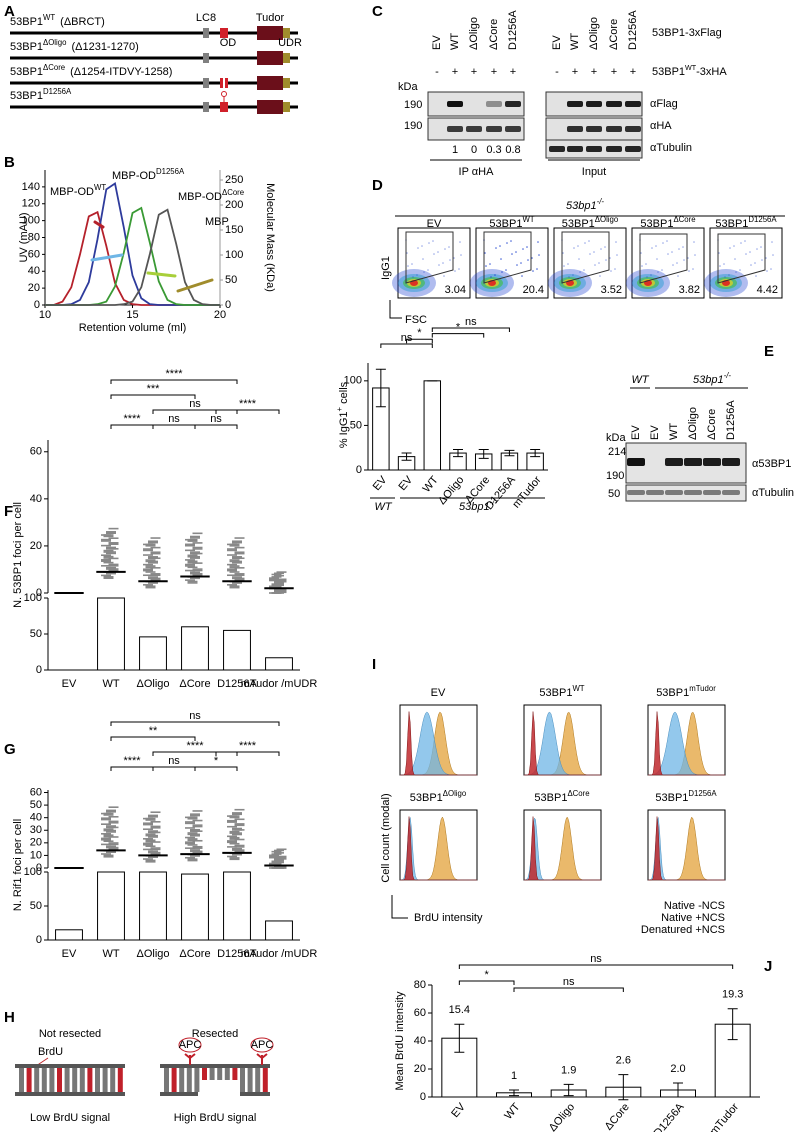 The height and width of the screenshot is (1132, 800). Describe the element at coordinates (617, 452) in the screenshot. I see `mw-marker: 214` at that location.